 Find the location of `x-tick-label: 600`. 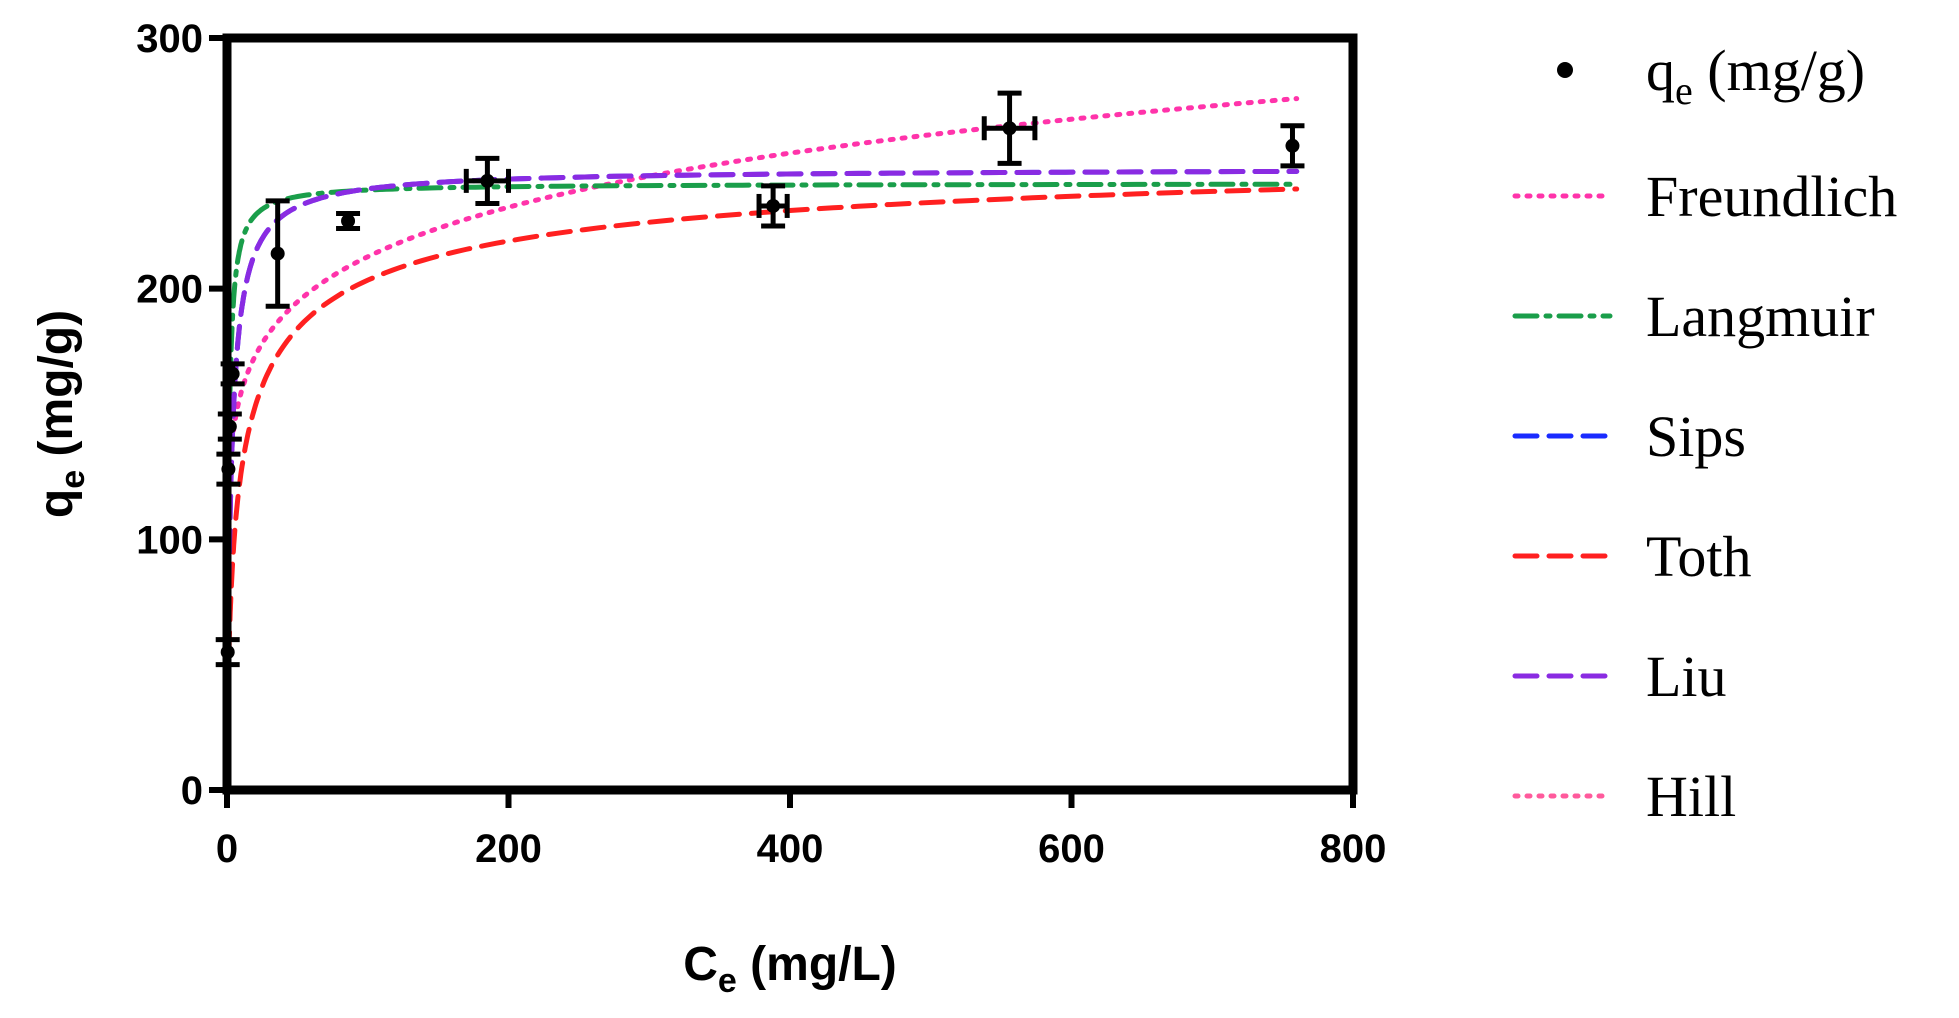

x-tick-label: 600 is located at coordinates (1071, 849).